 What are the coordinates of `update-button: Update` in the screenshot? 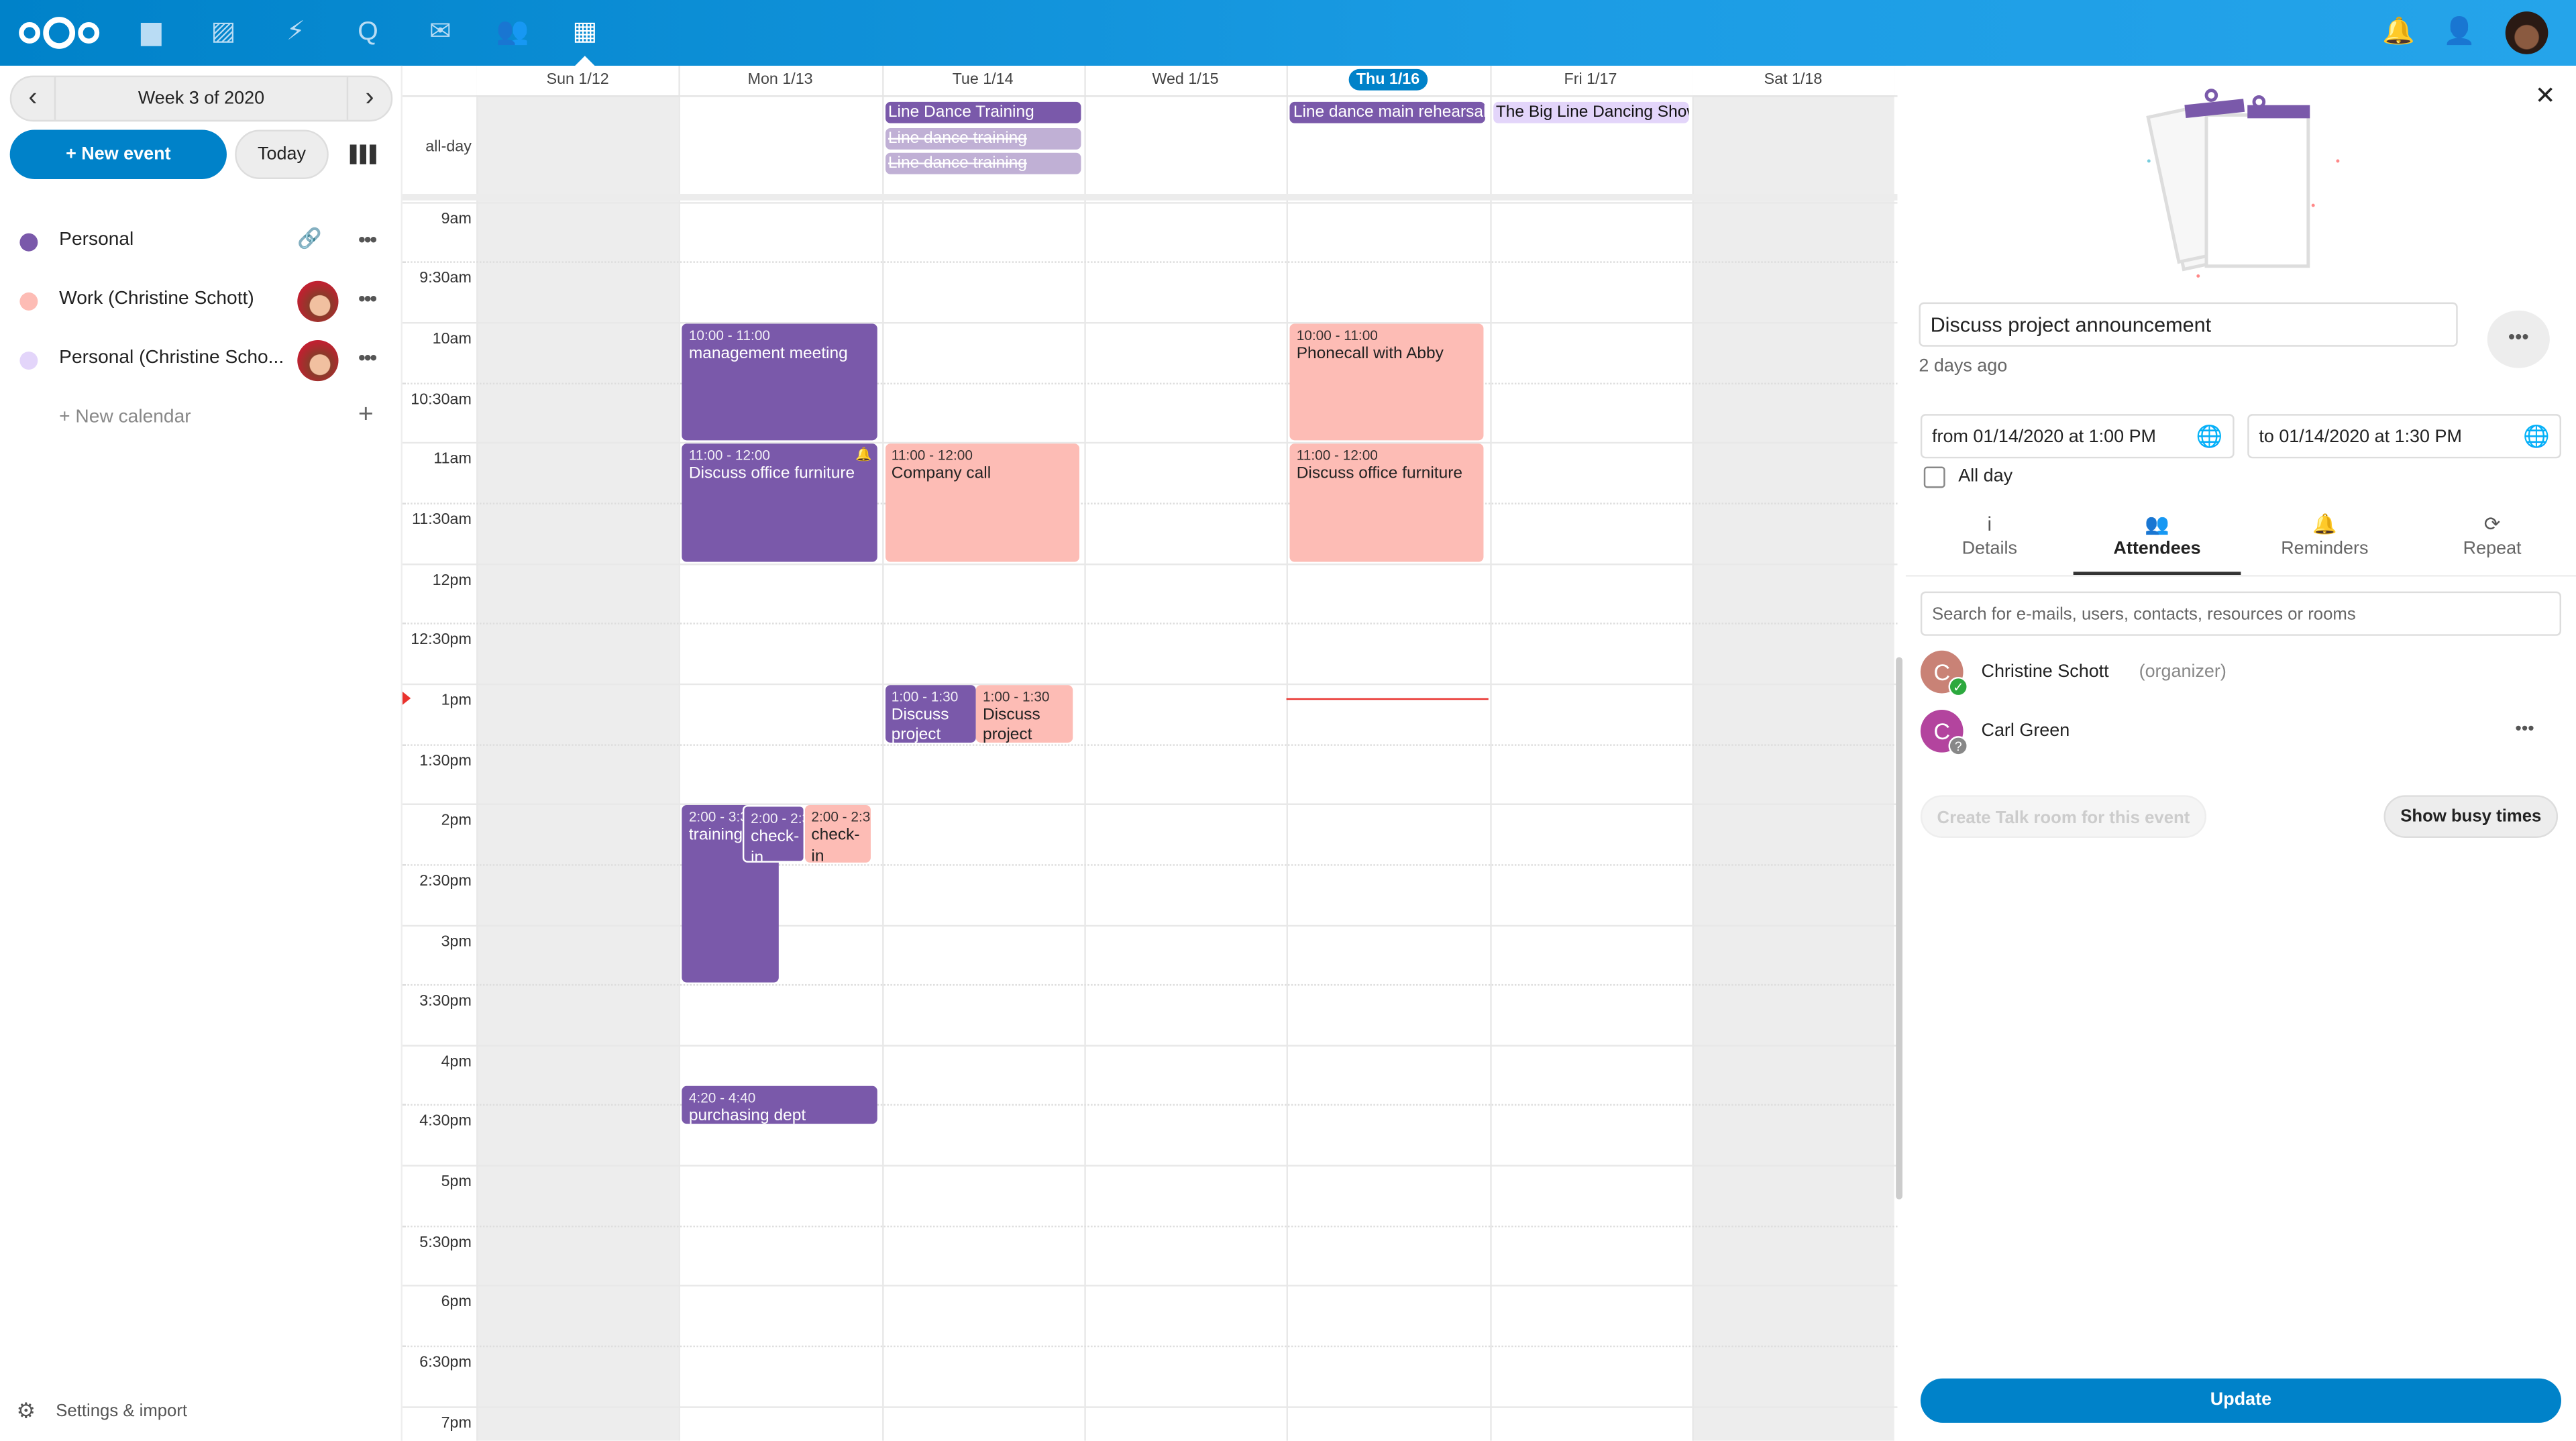 It's located at (2240, 1400).